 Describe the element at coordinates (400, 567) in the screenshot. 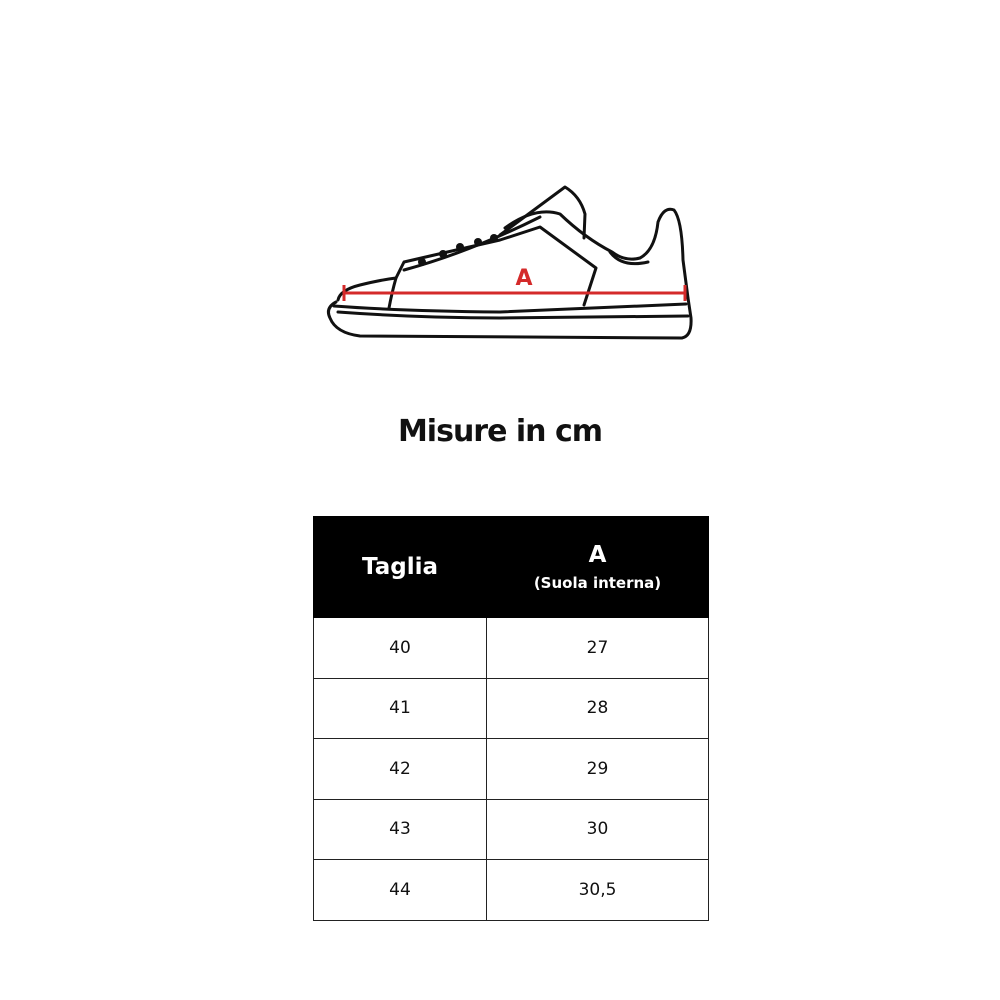

I see `header-size: Taglia` at that location.